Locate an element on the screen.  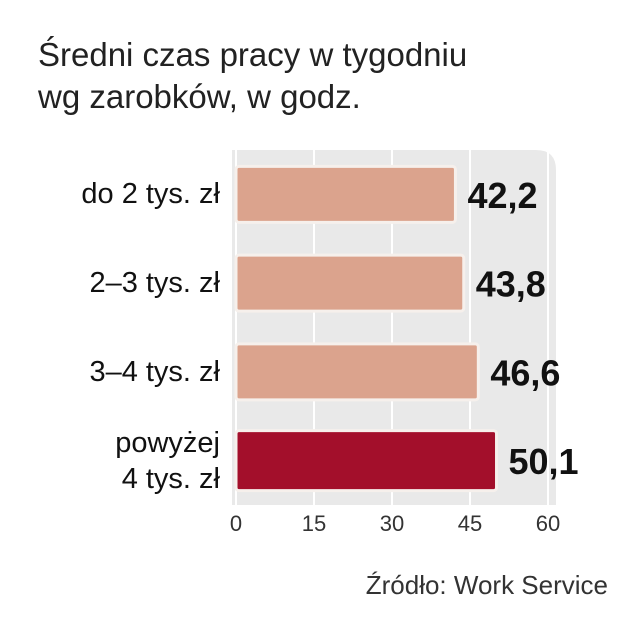
value-label: 42,2 is located at coordinates (502, 195).